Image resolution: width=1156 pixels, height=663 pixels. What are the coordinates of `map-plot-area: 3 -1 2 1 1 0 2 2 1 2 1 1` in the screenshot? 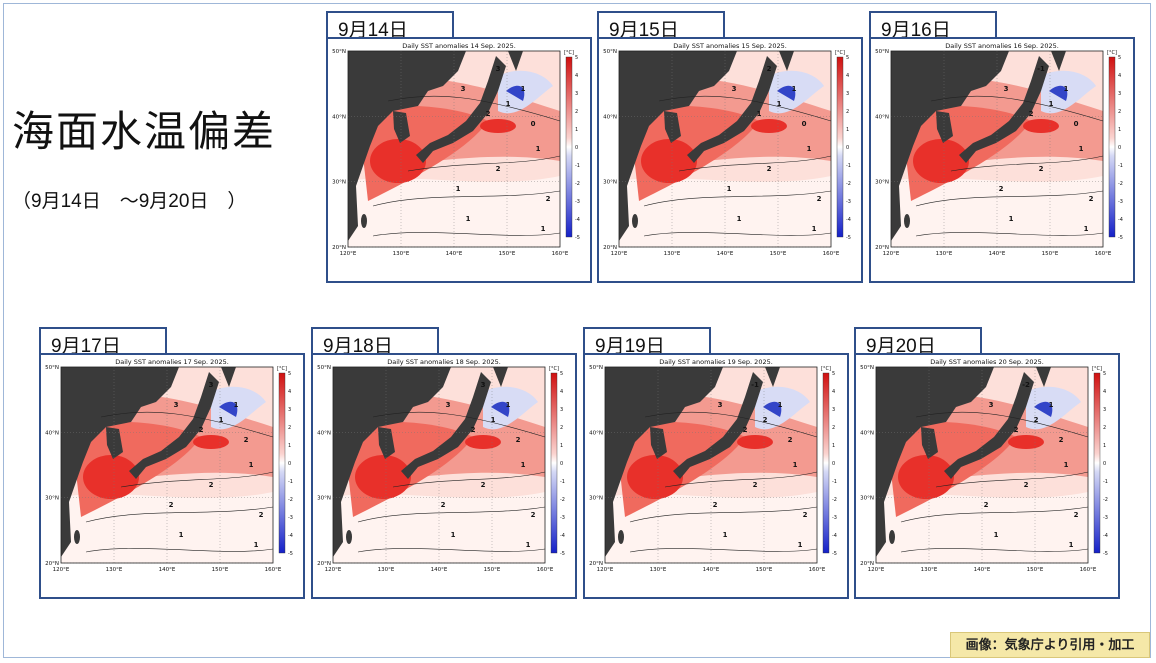 It's located at (997, 149).